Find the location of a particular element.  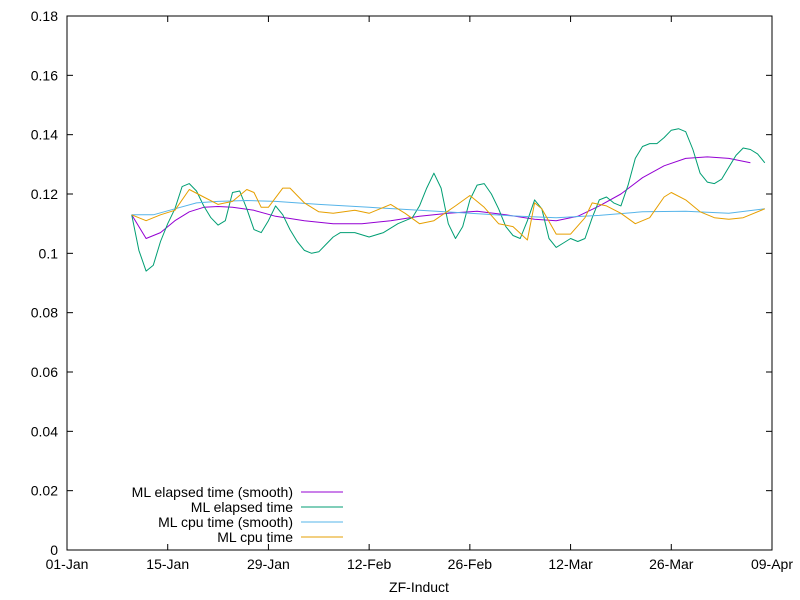

legend-label: ML cpu time (smooth) is located at coordinates (225, 522).